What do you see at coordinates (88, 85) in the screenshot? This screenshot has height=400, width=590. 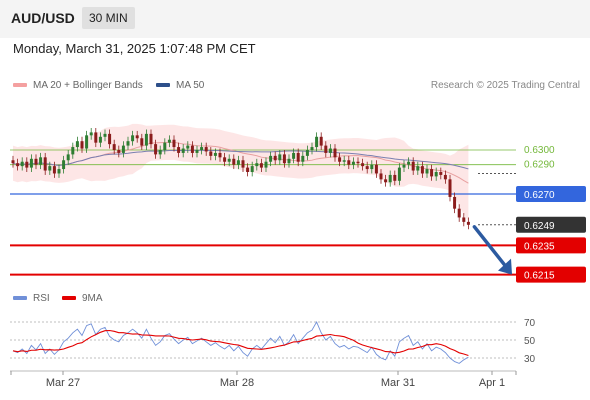 I see `legend-ma20-label: MA 20 + Bollinger Bands` at bounding box center [88, 85].